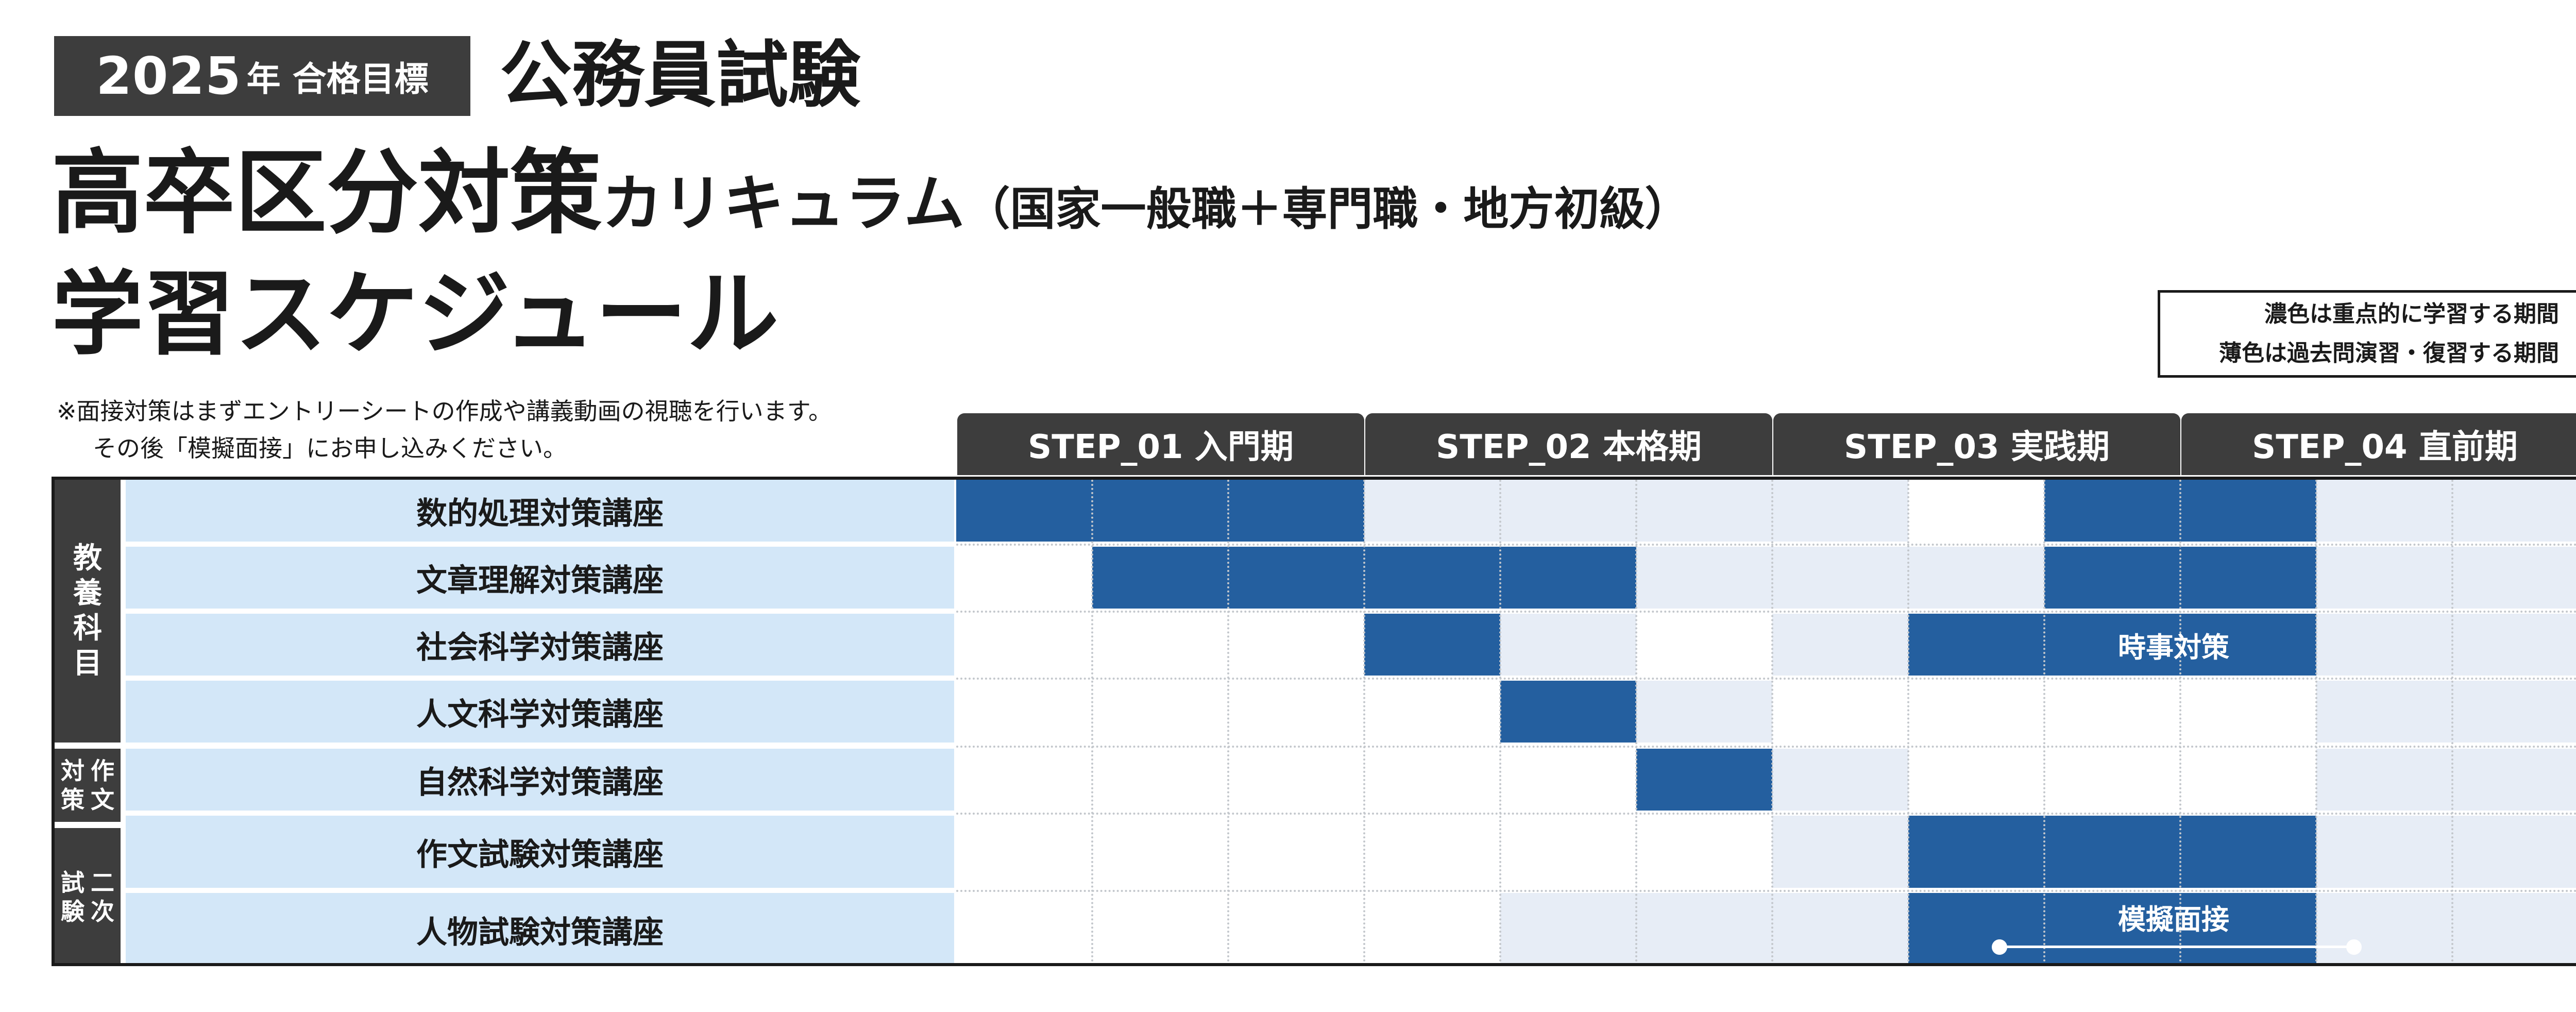 The height and width of the screenshot is (1012, 2576). Describe the element at coordinates (783, 203) in the screenshot. I see `title-mid: カリキュラム` at that location.